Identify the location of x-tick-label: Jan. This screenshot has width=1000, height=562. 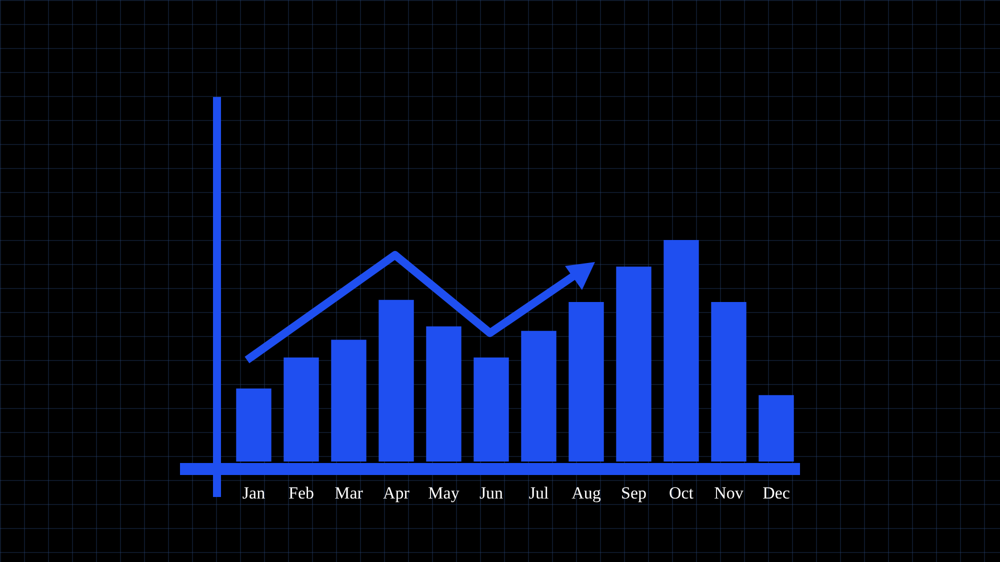
(254, 492).